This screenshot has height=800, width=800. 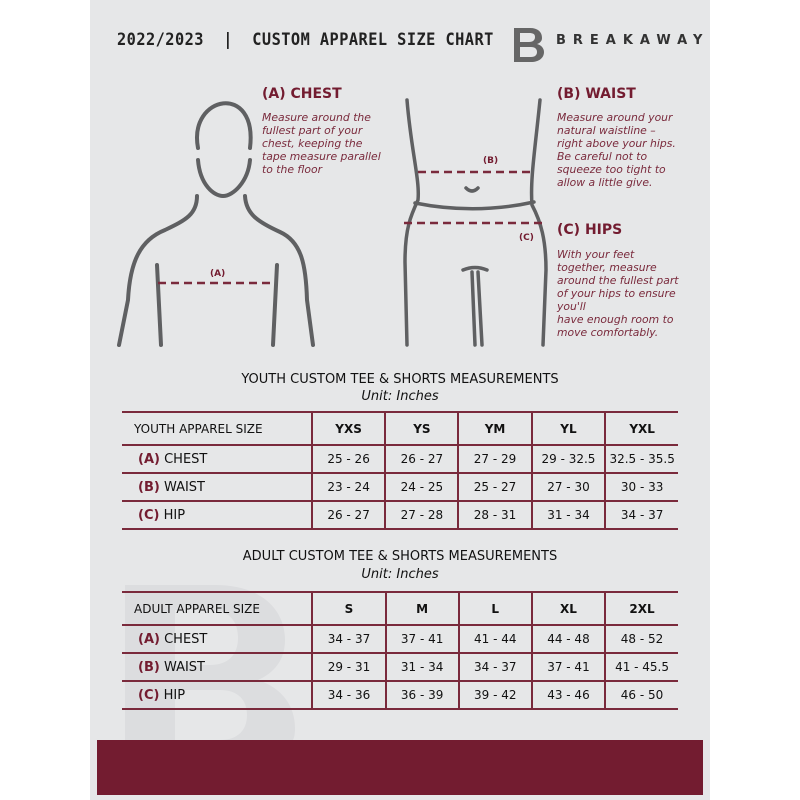 What do you see at coordinates (529, 45) in the screenshot?
I see `logo-icon` at bounding box center [529, 45].